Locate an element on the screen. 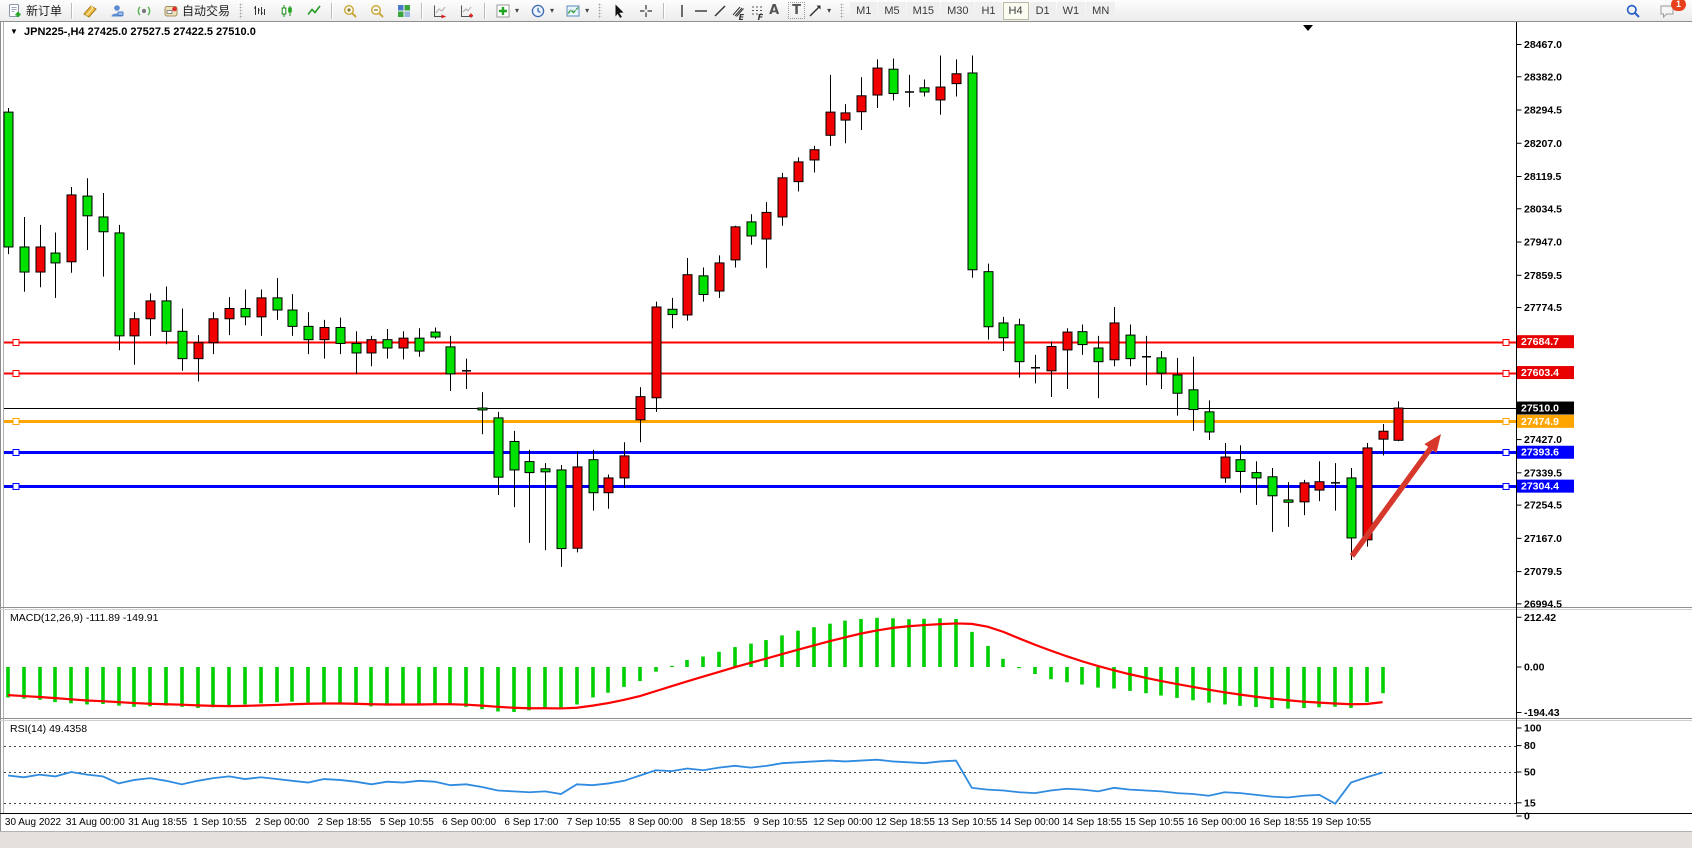 This screenshot has width=1692, height=848. styler-button is located at coordinates (90, 11).